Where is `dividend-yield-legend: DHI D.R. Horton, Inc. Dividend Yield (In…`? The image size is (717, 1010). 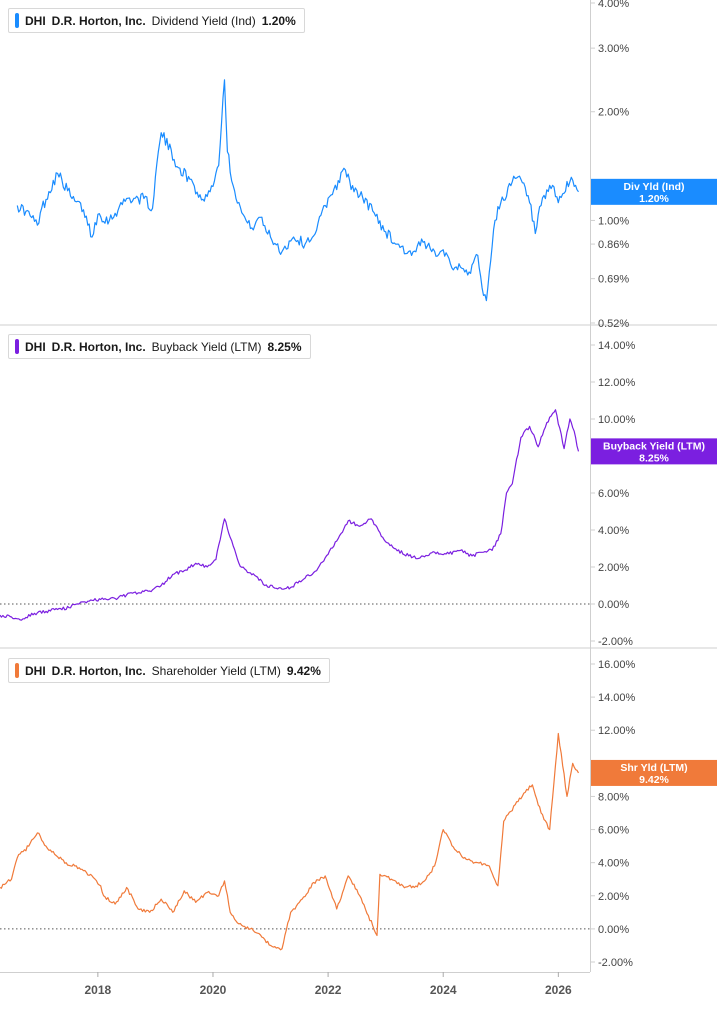 dividend-yield-legend: DHI D.R. Horton, Inc. Dividend Yield (In… is located at coordinates (156, 20).